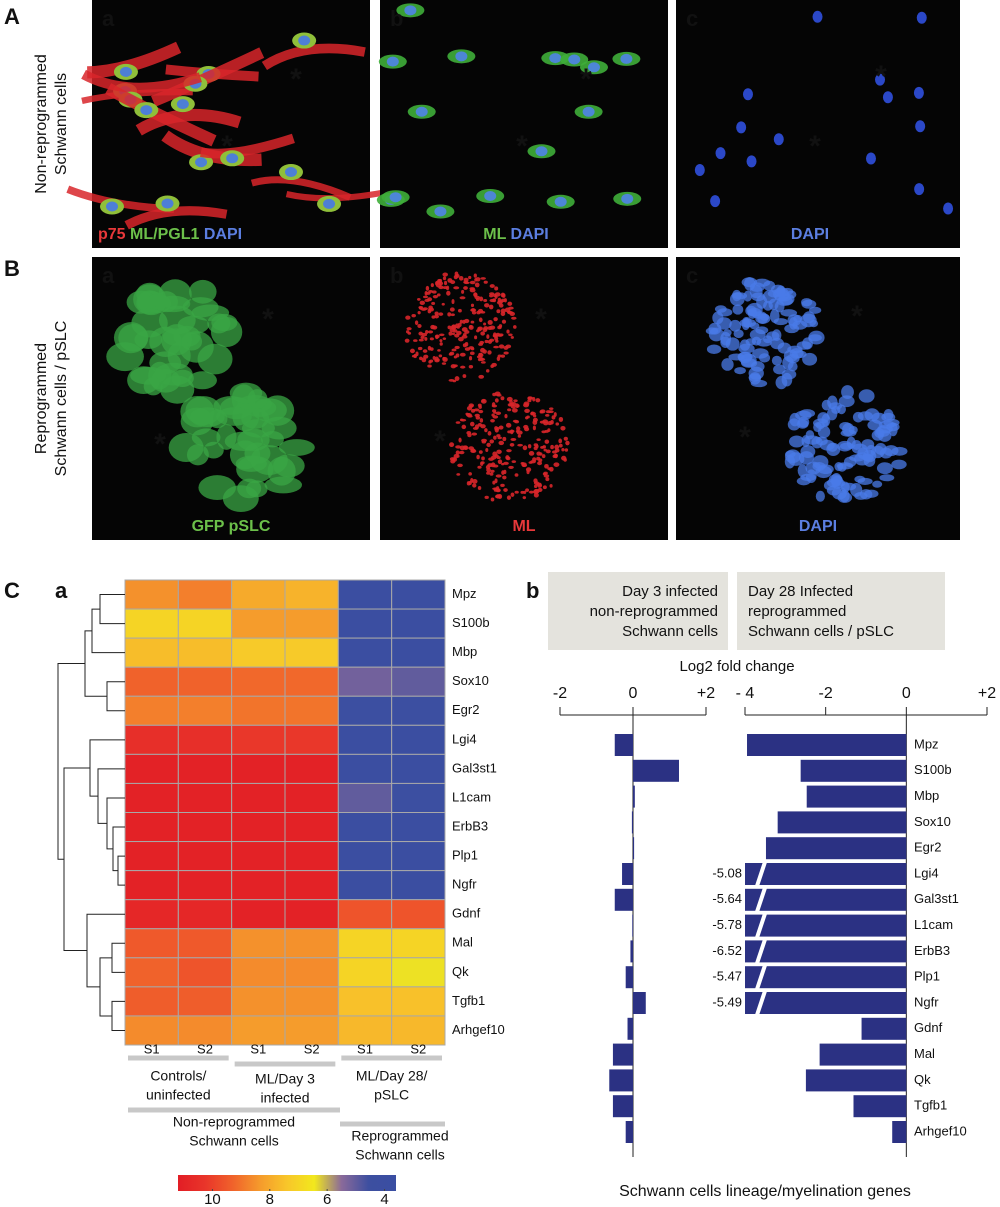  What do you see at coordinates (560, 693) in the screenshot?
I see `x-tick-label: -2` at bounding box center [560, 693].